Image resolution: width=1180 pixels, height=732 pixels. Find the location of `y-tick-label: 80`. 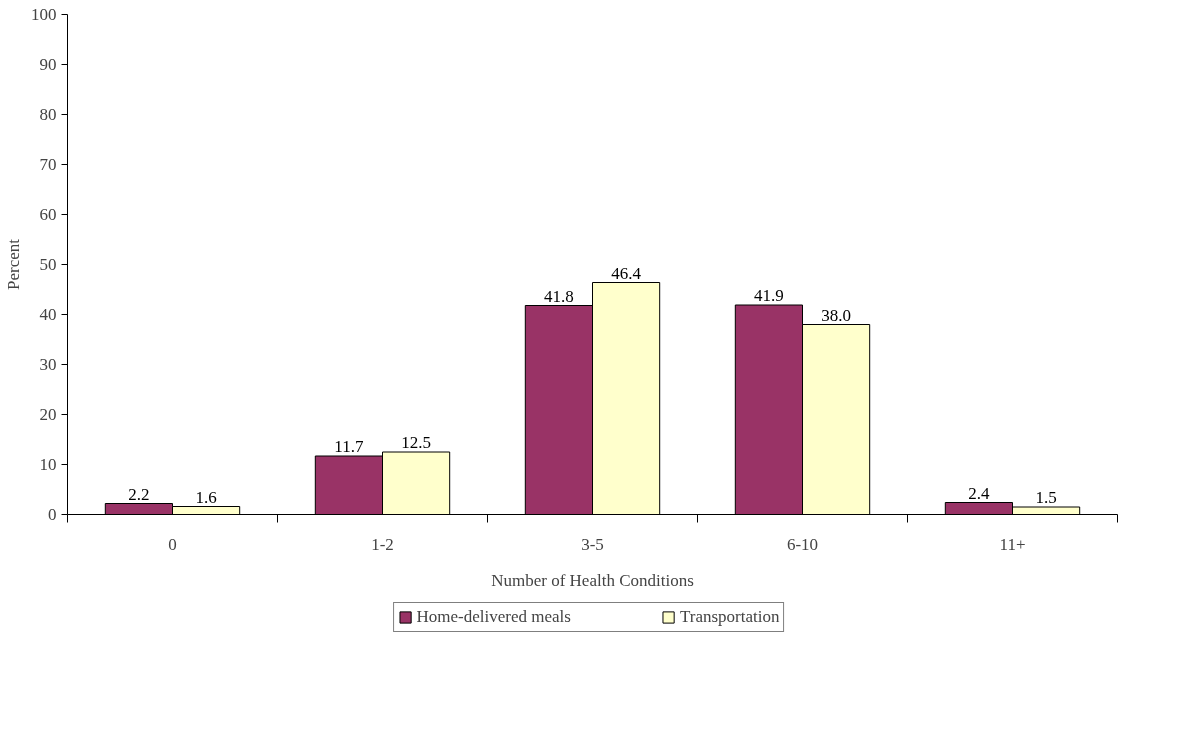

y-tick-label: 80 is located at coordinates (48, 114).